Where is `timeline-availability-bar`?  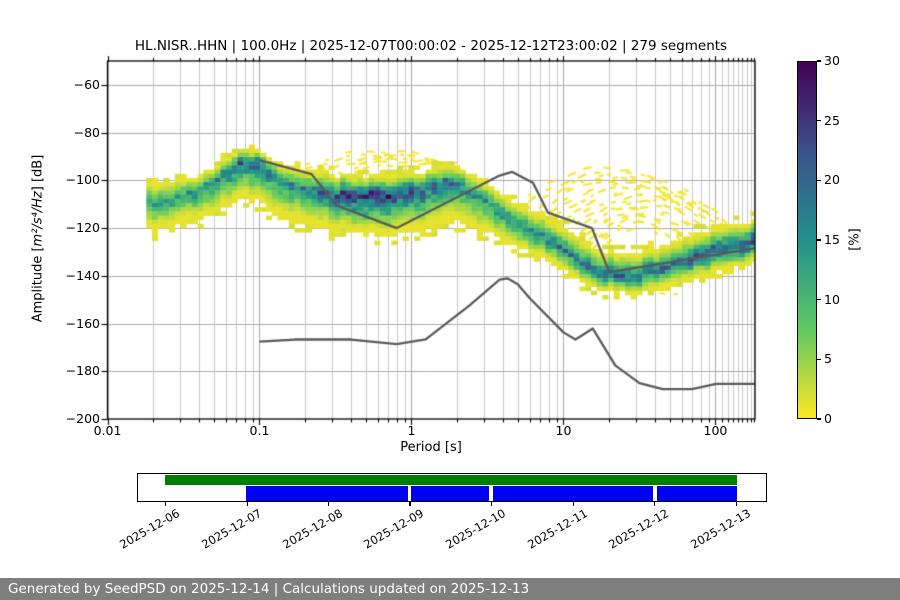
timeline-availability-bar is located at coordinates (451, 479).